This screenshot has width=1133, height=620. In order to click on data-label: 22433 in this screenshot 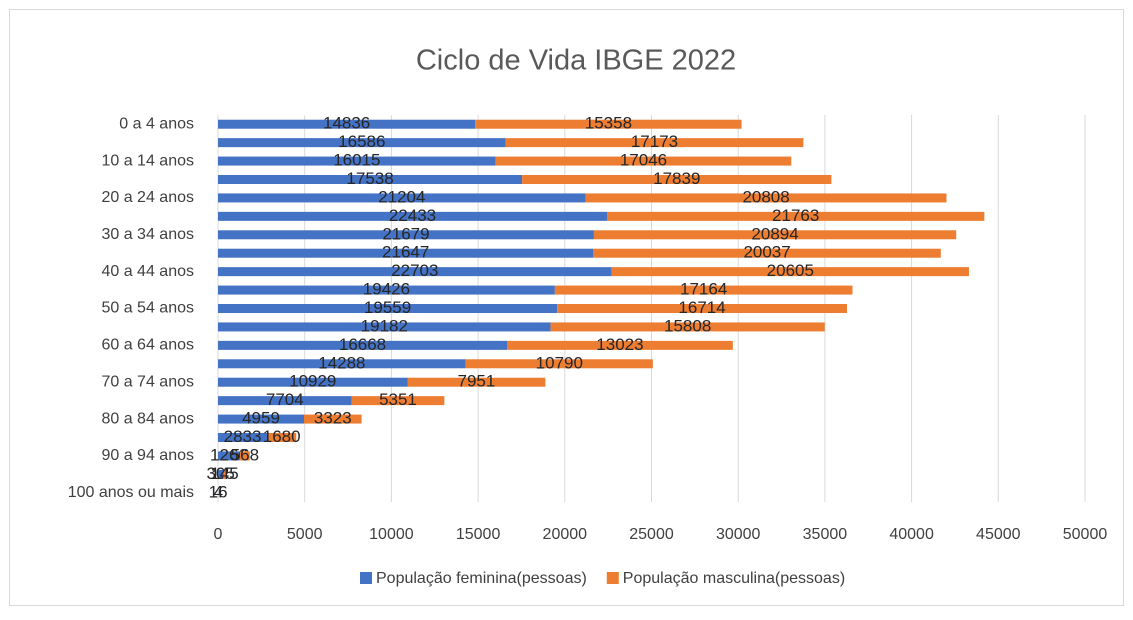, I will do `click(412, 215)`.